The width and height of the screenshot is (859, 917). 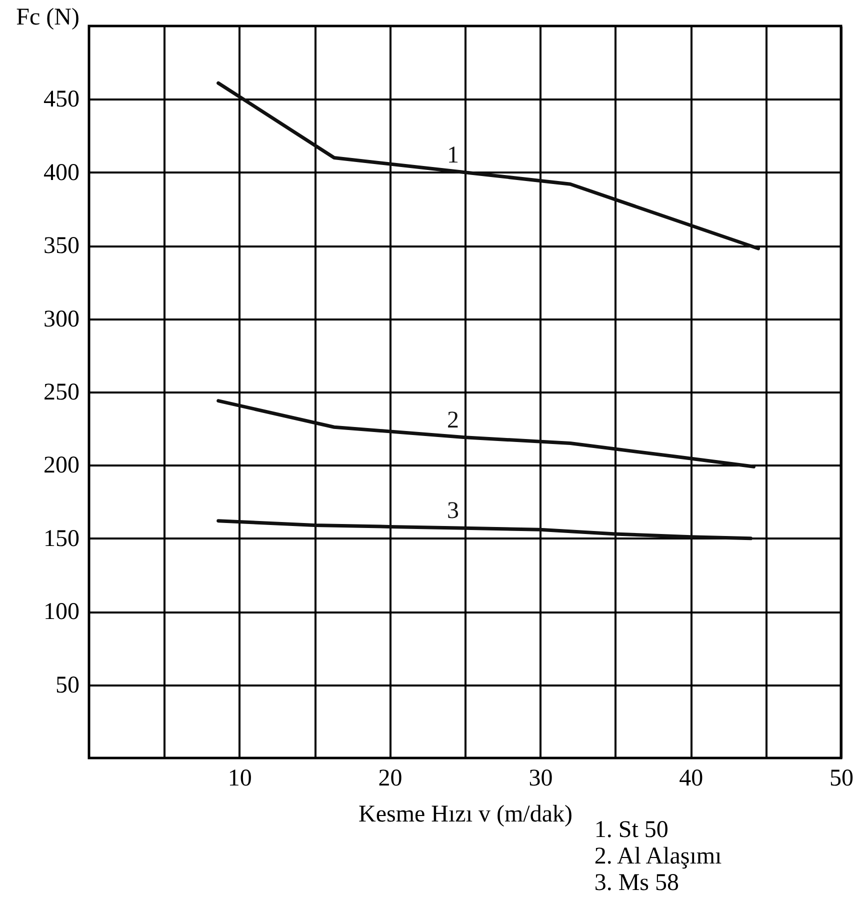 What do you see at coordinates (62, 173) in the screenshot?
I see `y-tick-label: 400` at bounding box center [62, 173].